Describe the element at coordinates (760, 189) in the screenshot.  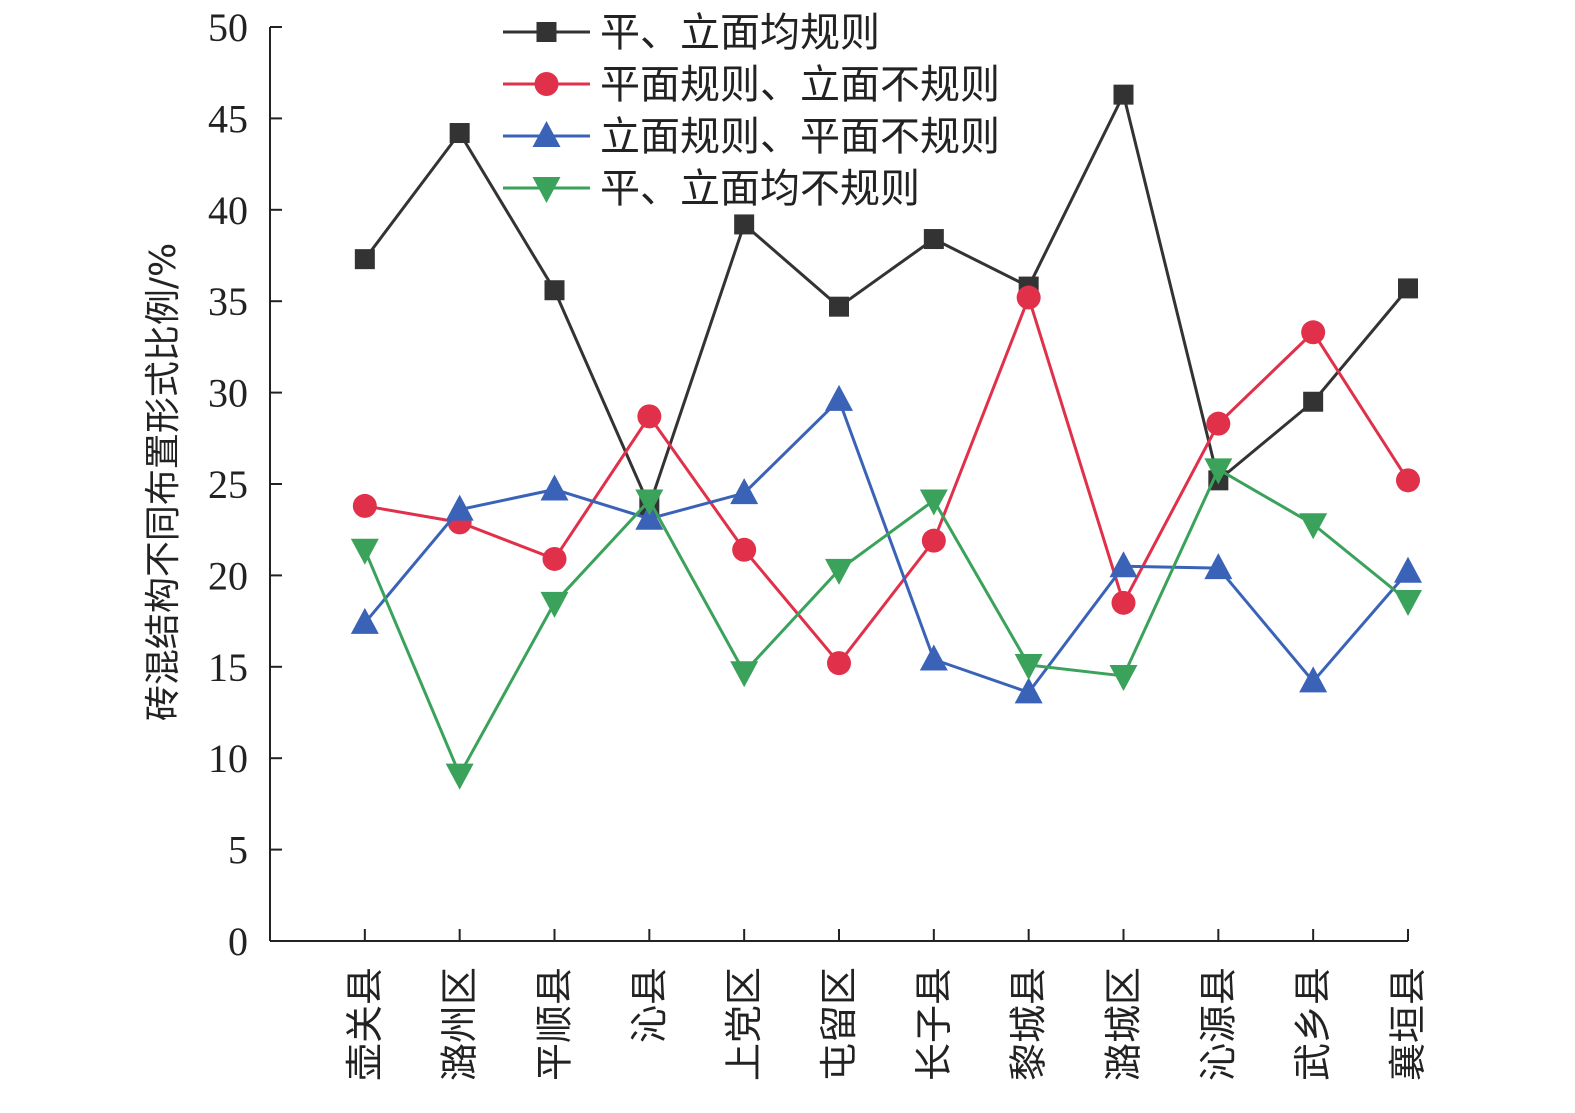
I see `legend-label: 平、立面均不规则` at that location.